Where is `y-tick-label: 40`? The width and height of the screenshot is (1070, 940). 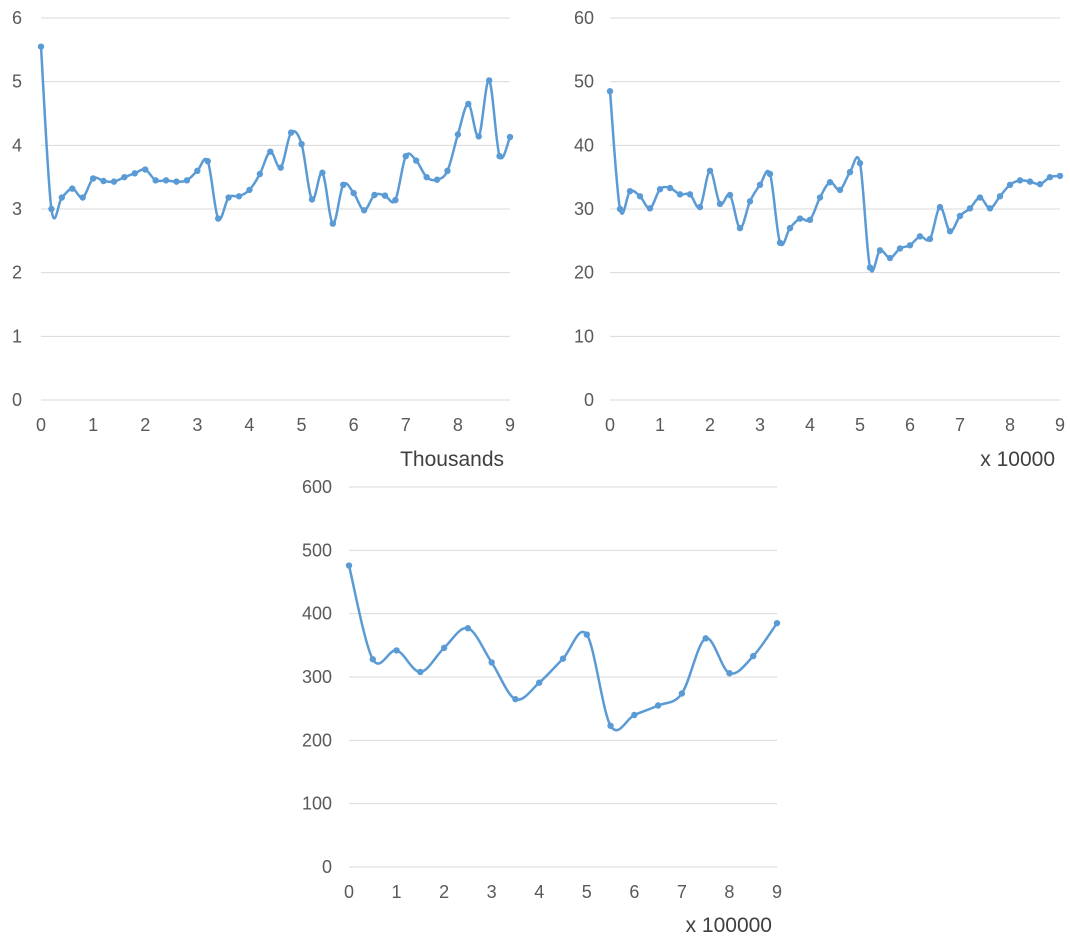
y-tick-label: 40 is located at coordinates (584, 145).